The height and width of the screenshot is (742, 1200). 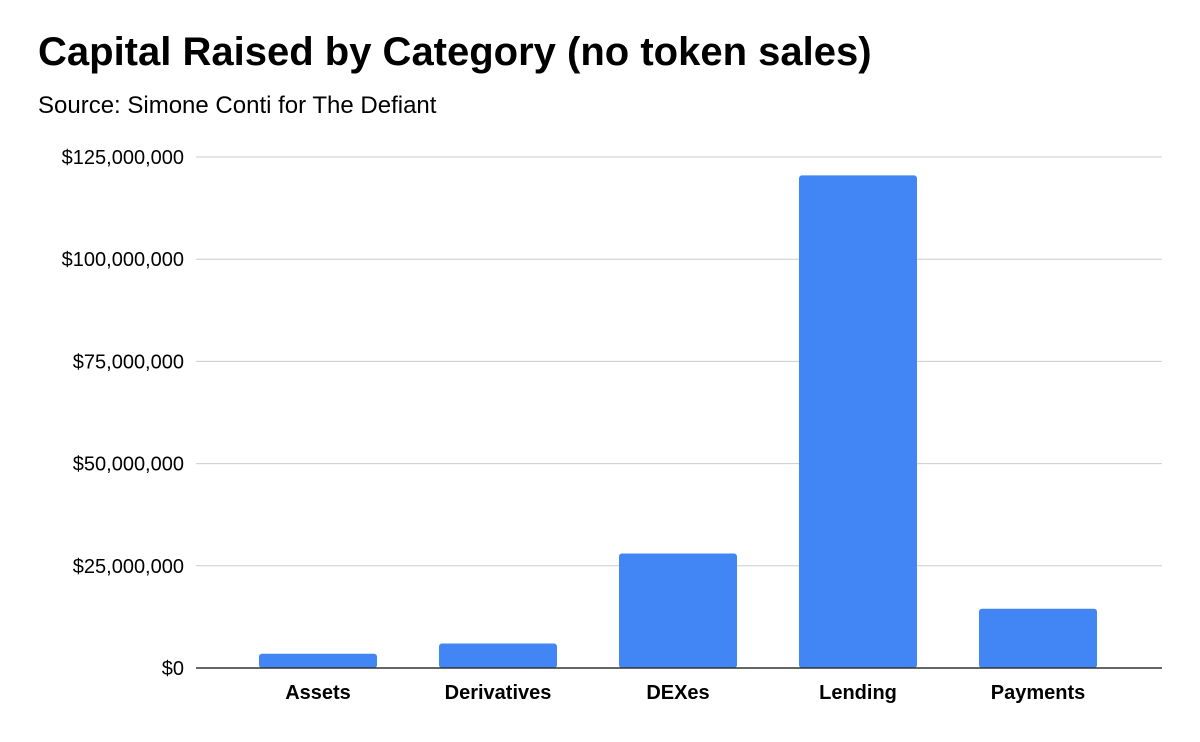 What do you see at coordinates (678, 610) in the screenshot?
I see `bar-dexes` at bounding box center [678, 610].